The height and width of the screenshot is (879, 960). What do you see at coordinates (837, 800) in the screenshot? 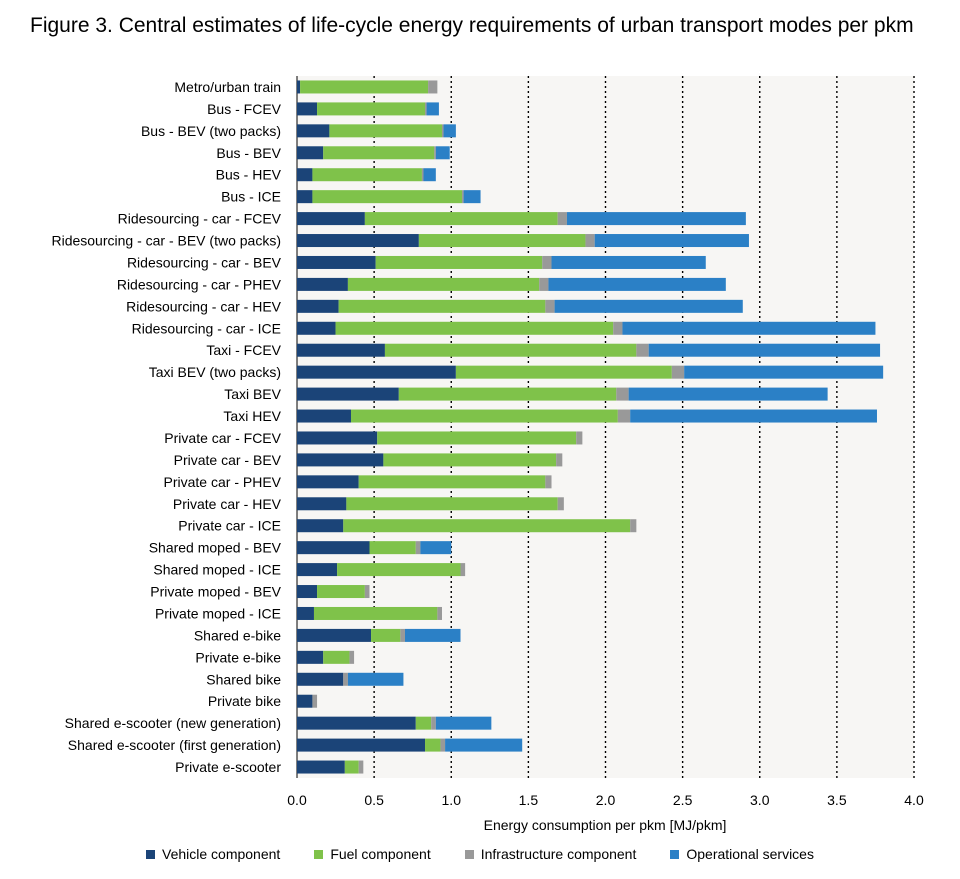
I see `x-tick-label: 3.5` at bounding box center [837, 800].